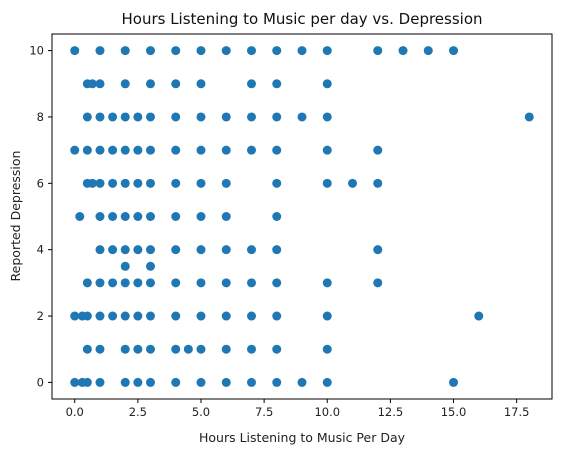 The image size is (562, 455). What do you see at coordinates (75, 412) in the screenshot?
I see `x-tick-label: 0.0` at bounding box center [75, 412].